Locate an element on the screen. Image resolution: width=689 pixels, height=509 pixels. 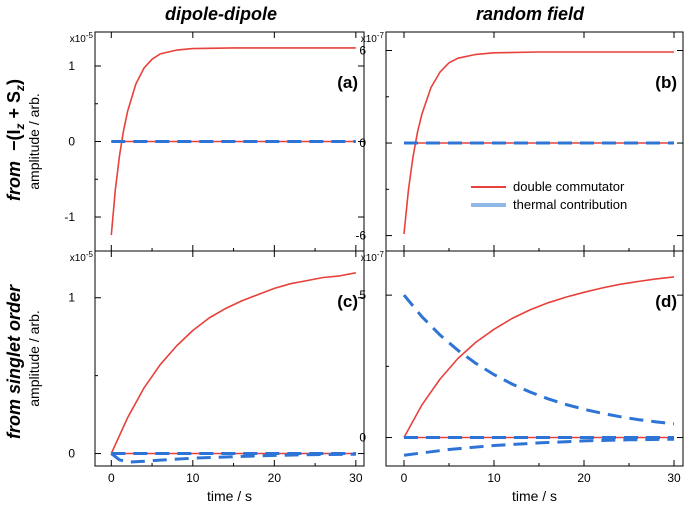
legend-blue-label: thermal contribution is located at coordinates (570, 204).